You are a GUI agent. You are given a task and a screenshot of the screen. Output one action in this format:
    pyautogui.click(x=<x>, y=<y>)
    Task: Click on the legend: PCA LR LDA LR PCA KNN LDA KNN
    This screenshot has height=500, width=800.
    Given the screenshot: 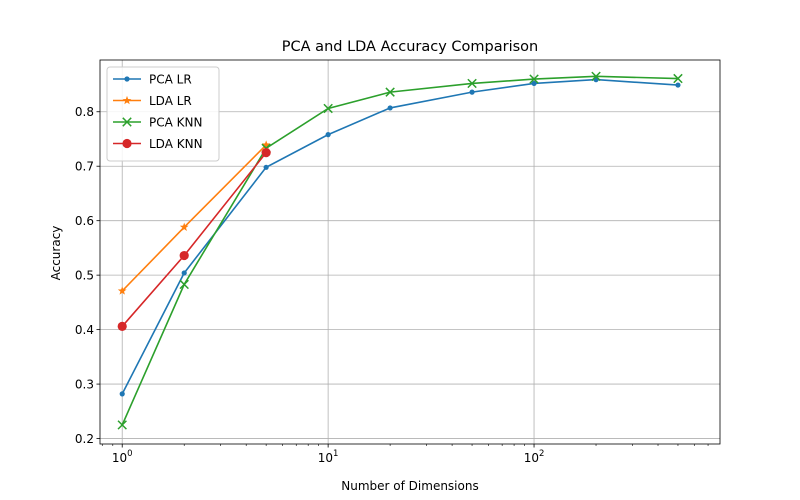 What is the action you would take?
    pyautogui.click(x=163, y=114)
    